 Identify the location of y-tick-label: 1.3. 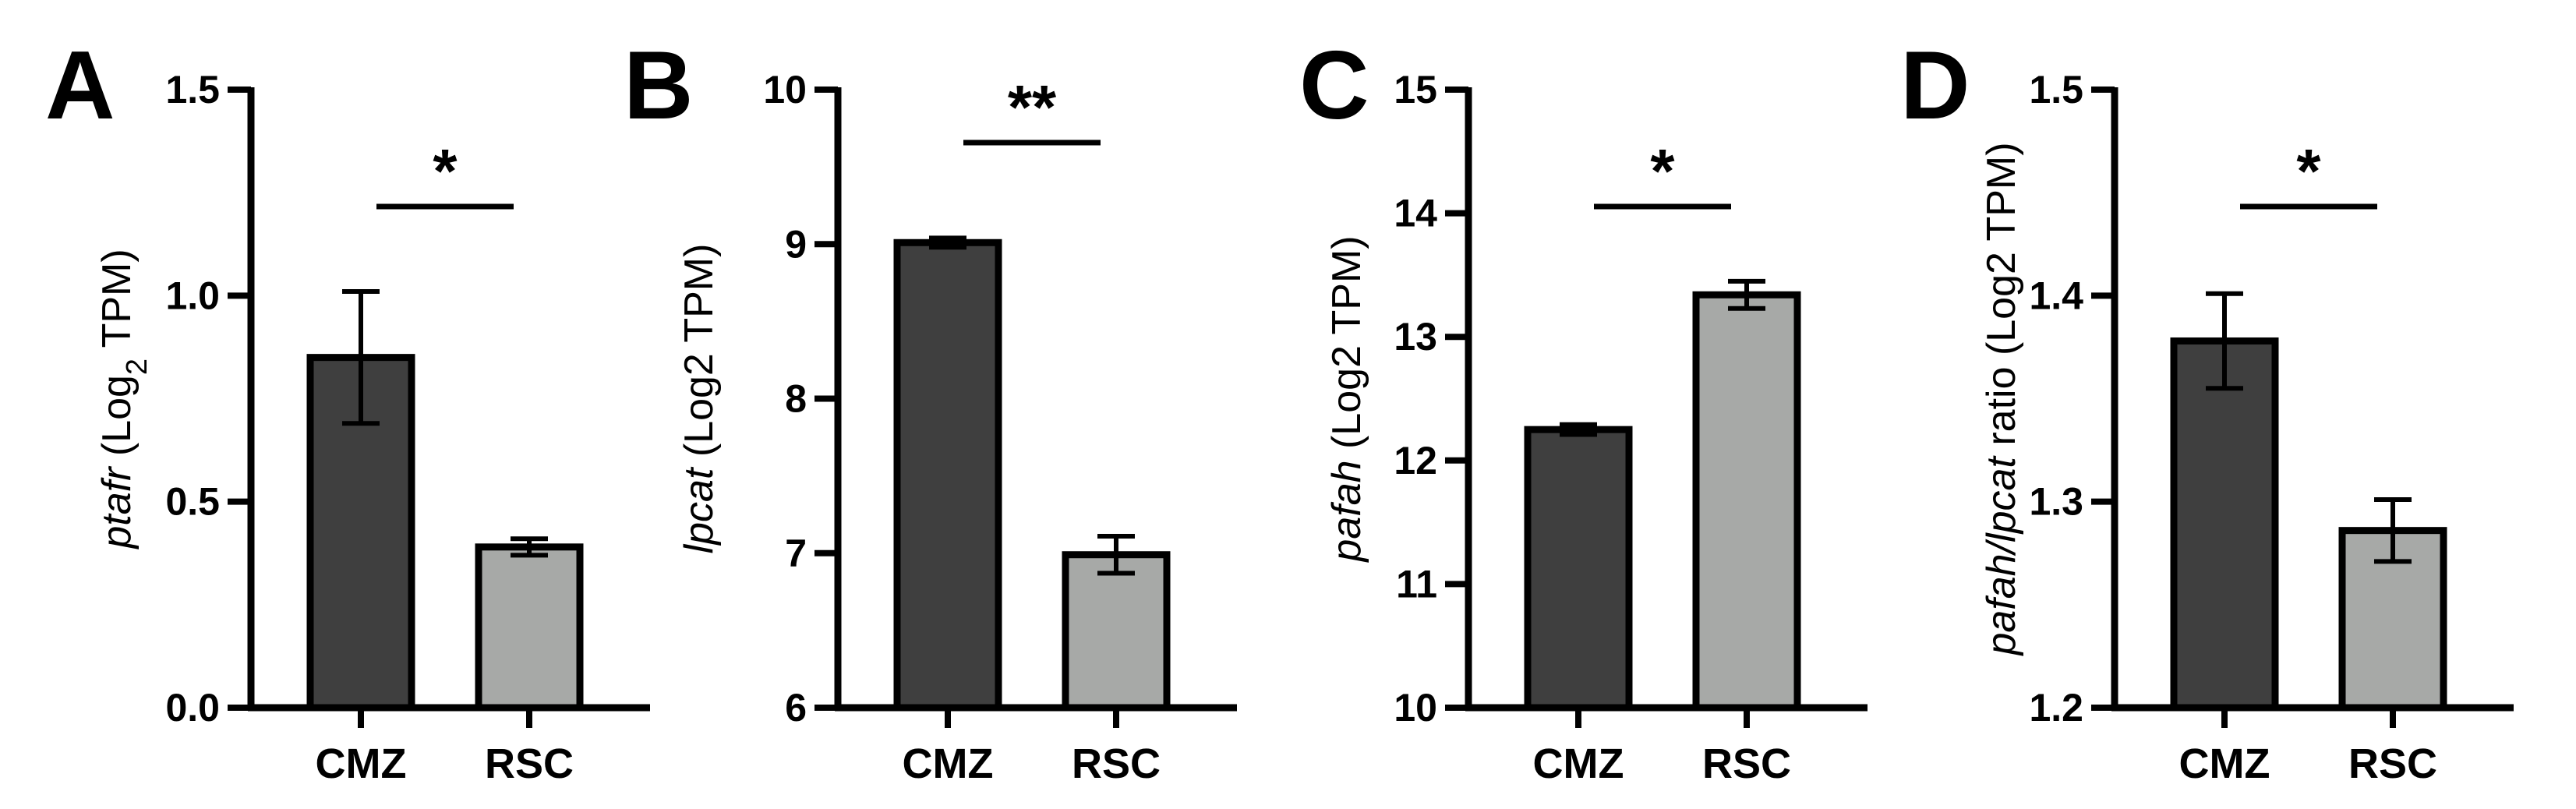
(2056, 502).